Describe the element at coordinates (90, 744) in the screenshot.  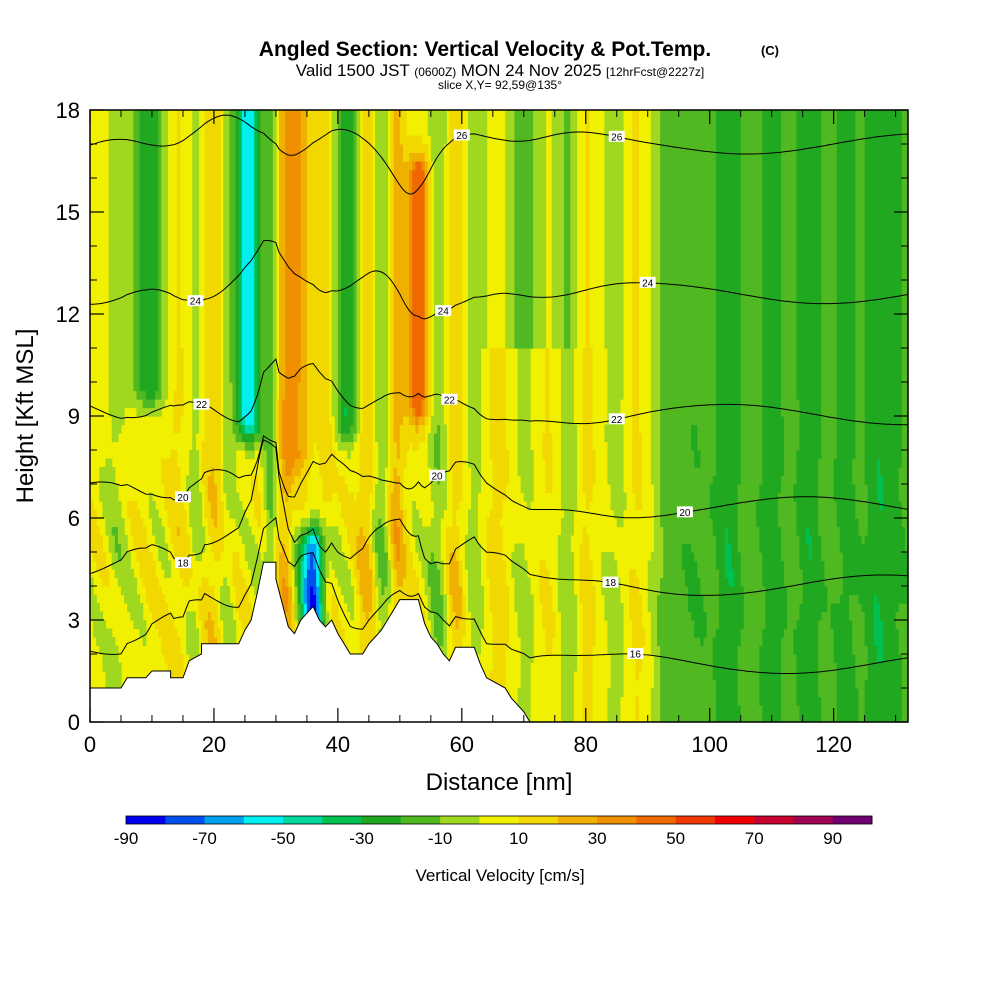
I see `x-tick-label: 0` at that location.